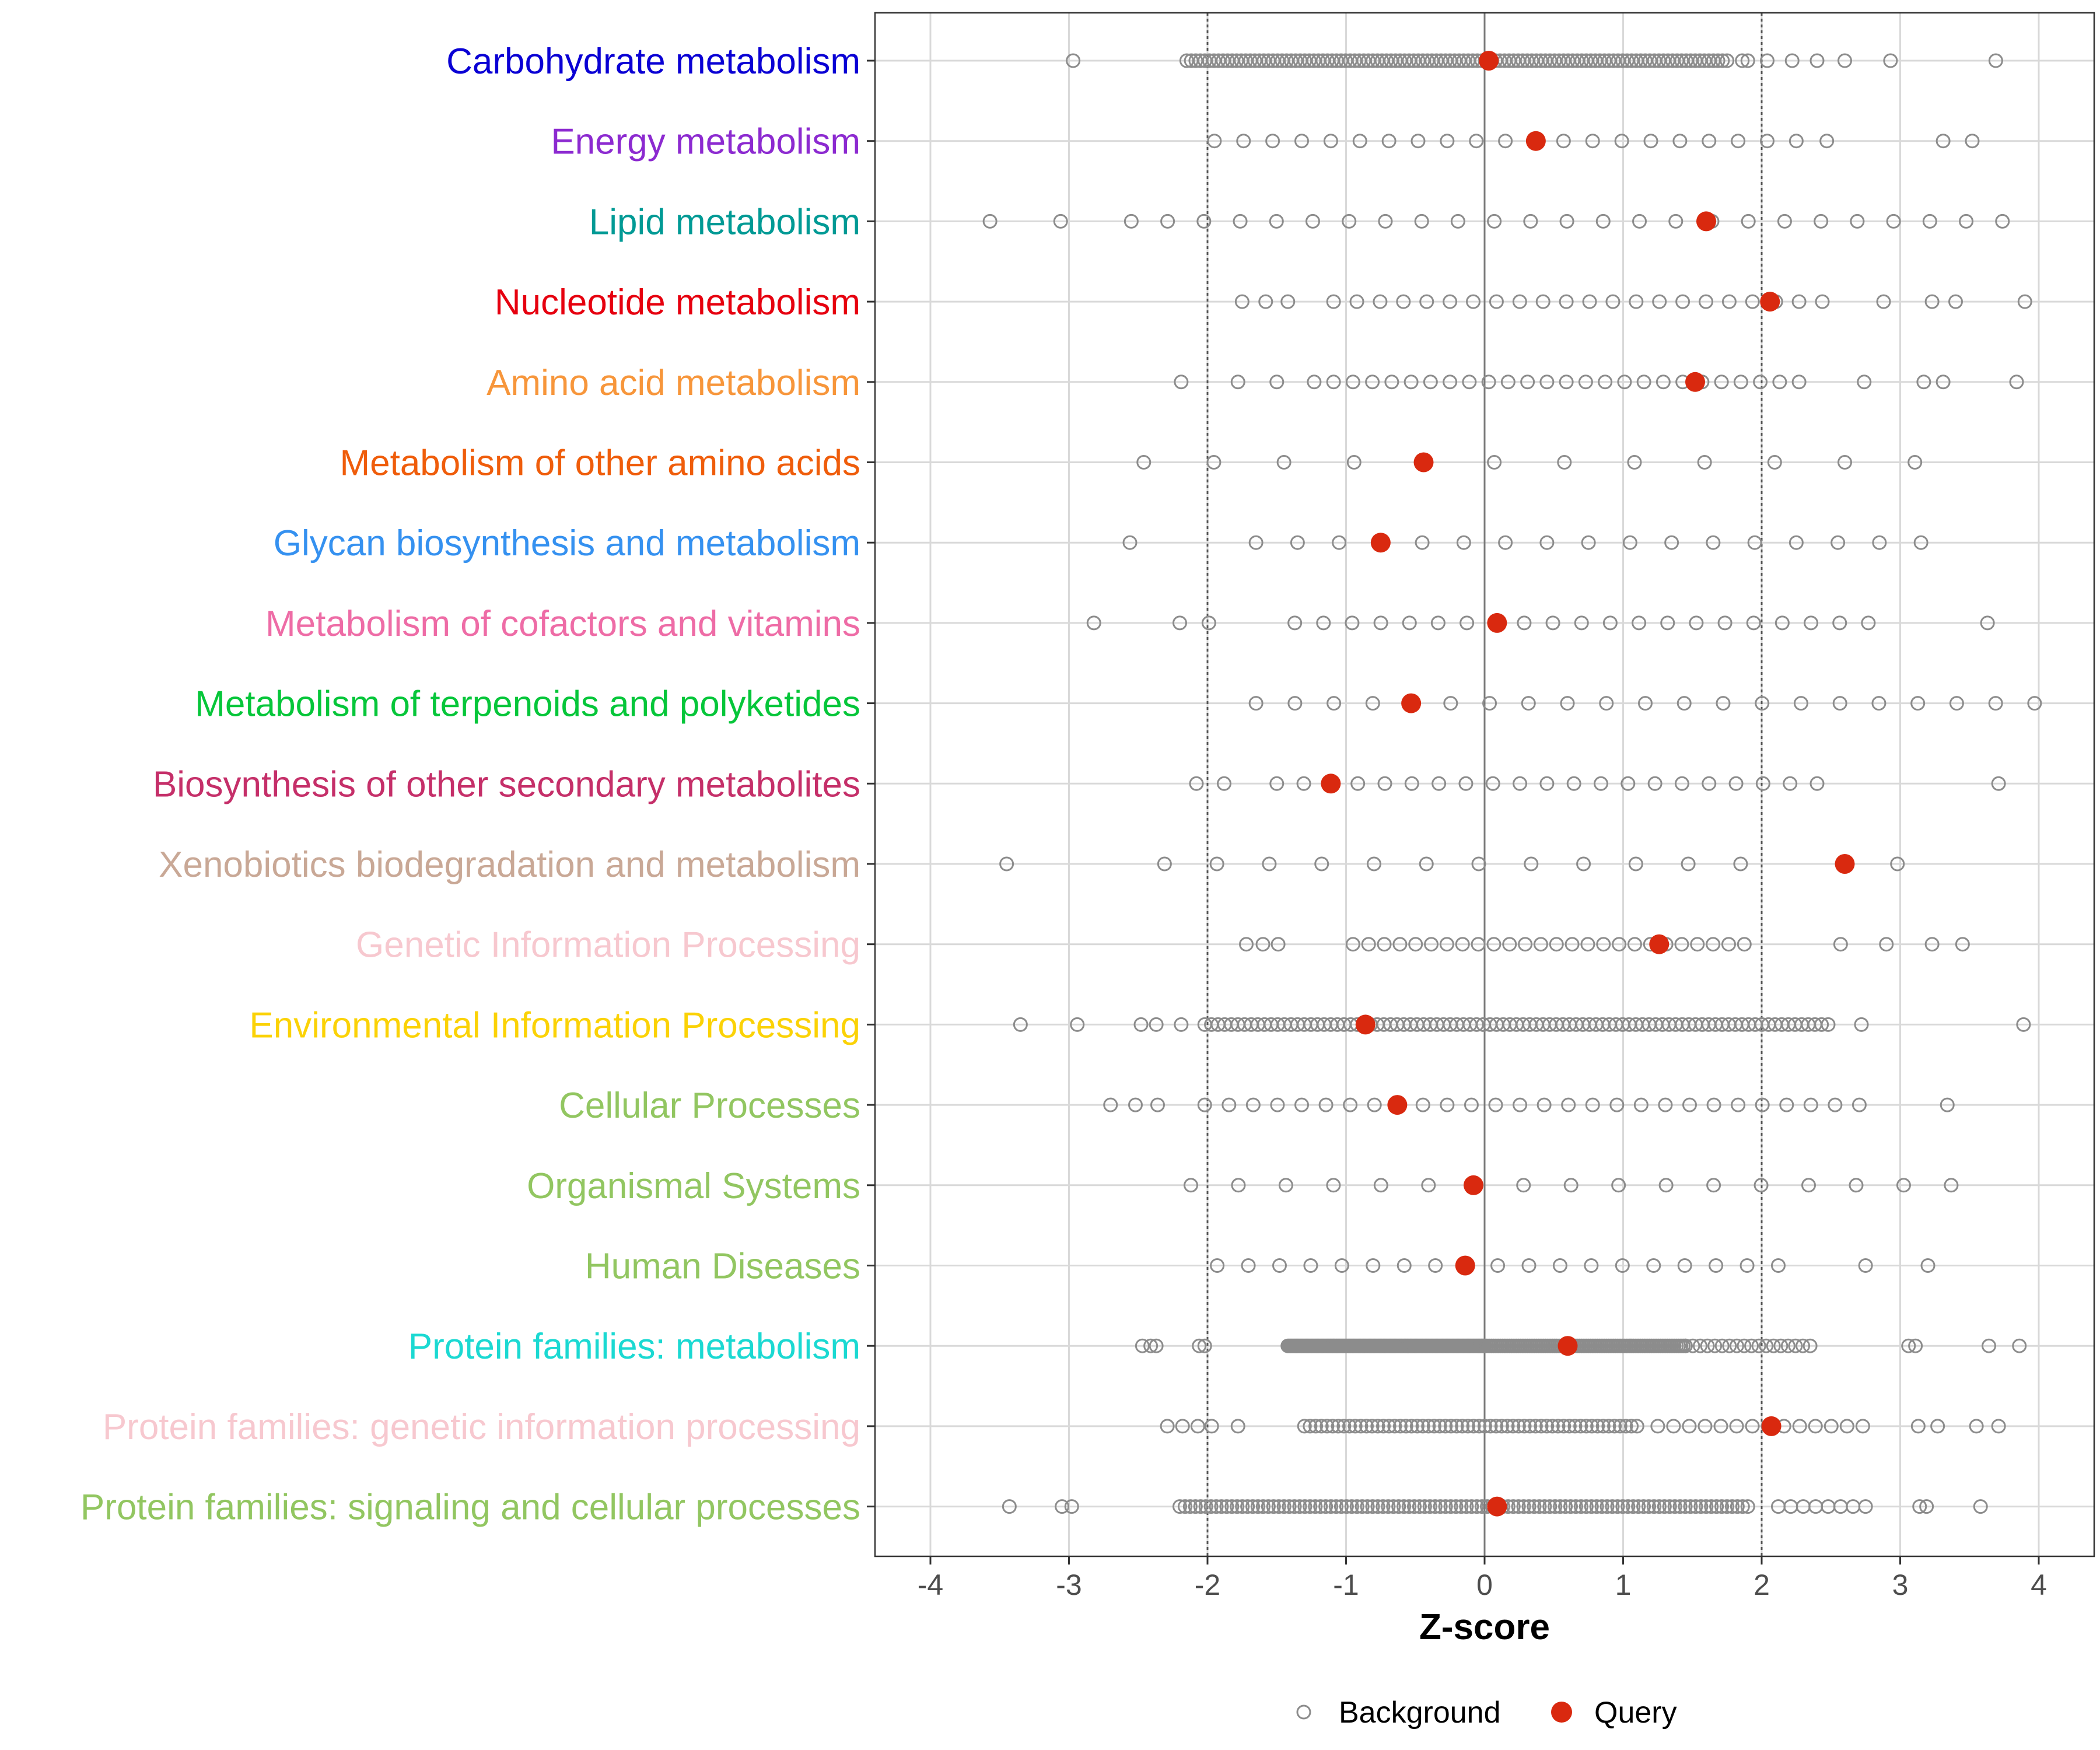 This screenshot has width=2100, height=1750. I want to click on category-label: Organismal Systems, so click(694, 1186).